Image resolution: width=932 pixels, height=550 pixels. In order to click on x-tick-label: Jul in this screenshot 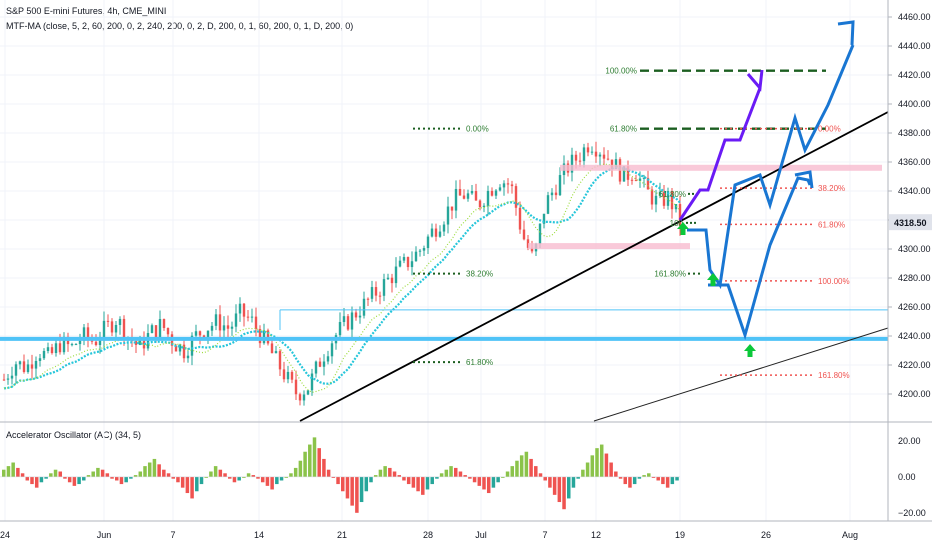, I will do `click(481, 535)`.